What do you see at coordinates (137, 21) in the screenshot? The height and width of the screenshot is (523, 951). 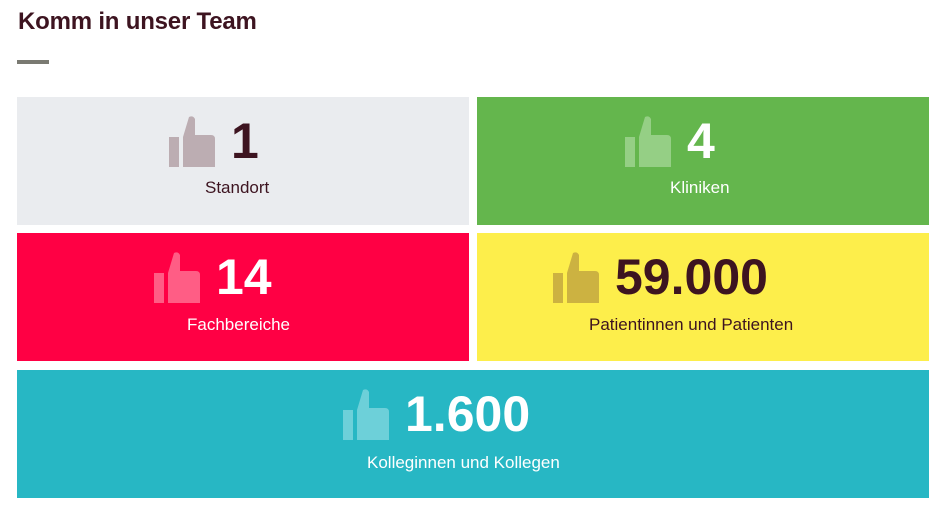 I see `section-title: Komm in unser Team` at bounding box center [137, 21].